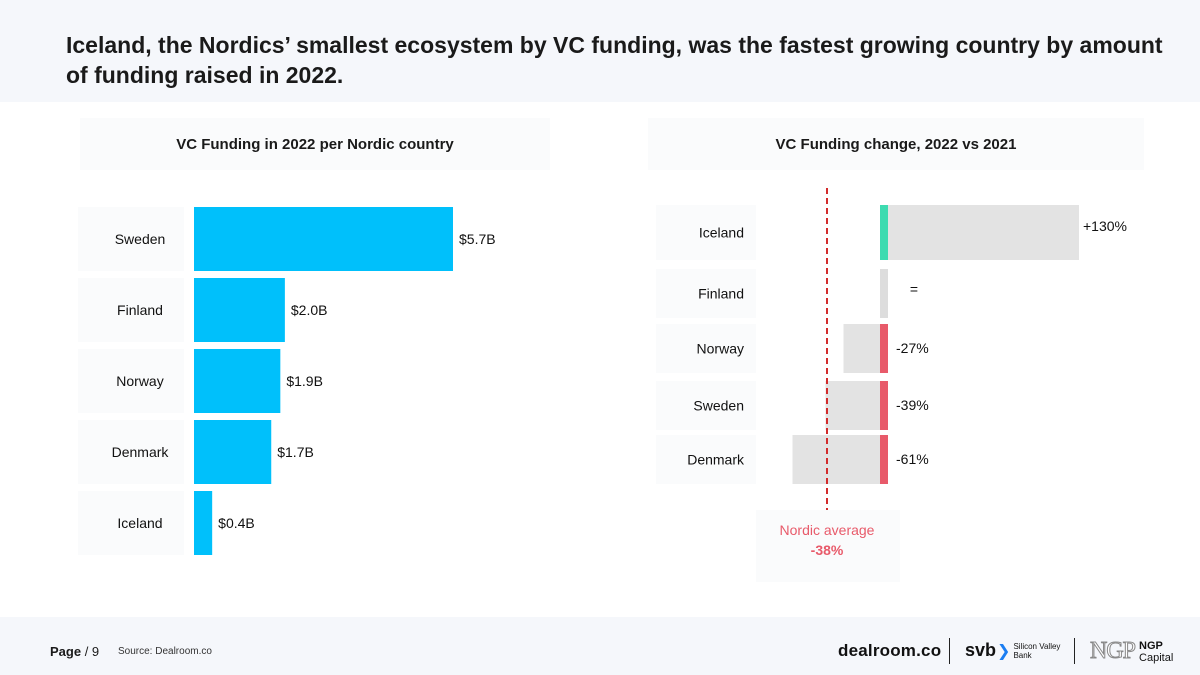  I want to click on svb-logo-subtitle: Silicon Valley Bank, so click(1037, 650).